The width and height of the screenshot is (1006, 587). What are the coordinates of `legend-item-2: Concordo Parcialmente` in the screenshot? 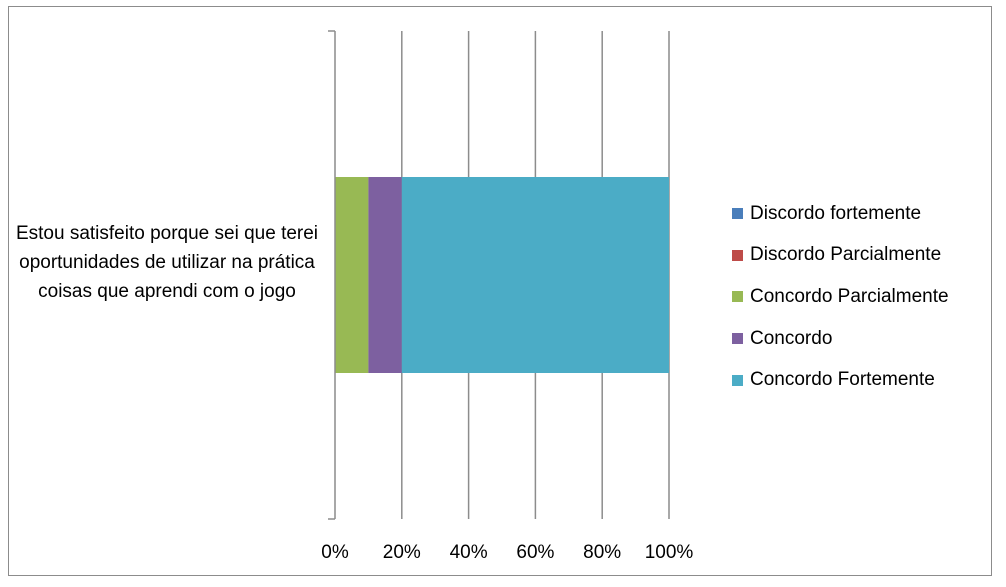 It's located at (862, 297).